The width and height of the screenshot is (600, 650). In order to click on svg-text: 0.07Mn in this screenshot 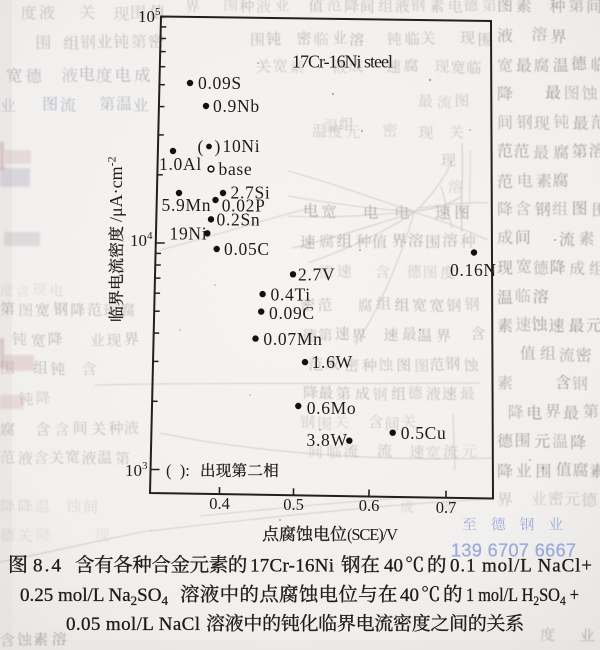, I will do `click(292, 339)`.